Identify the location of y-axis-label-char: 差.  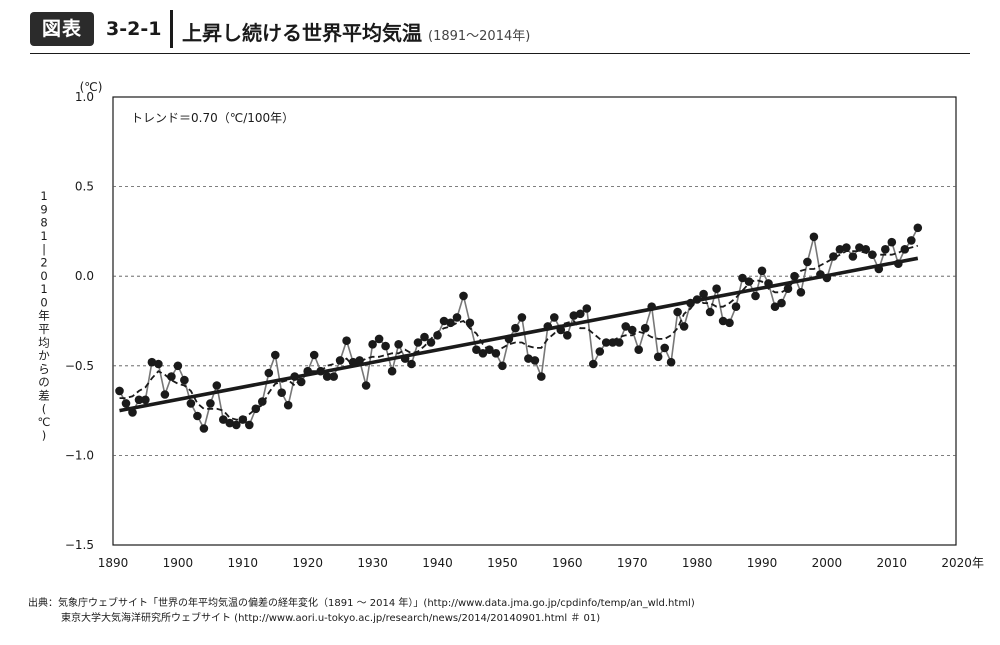
(44, 396).